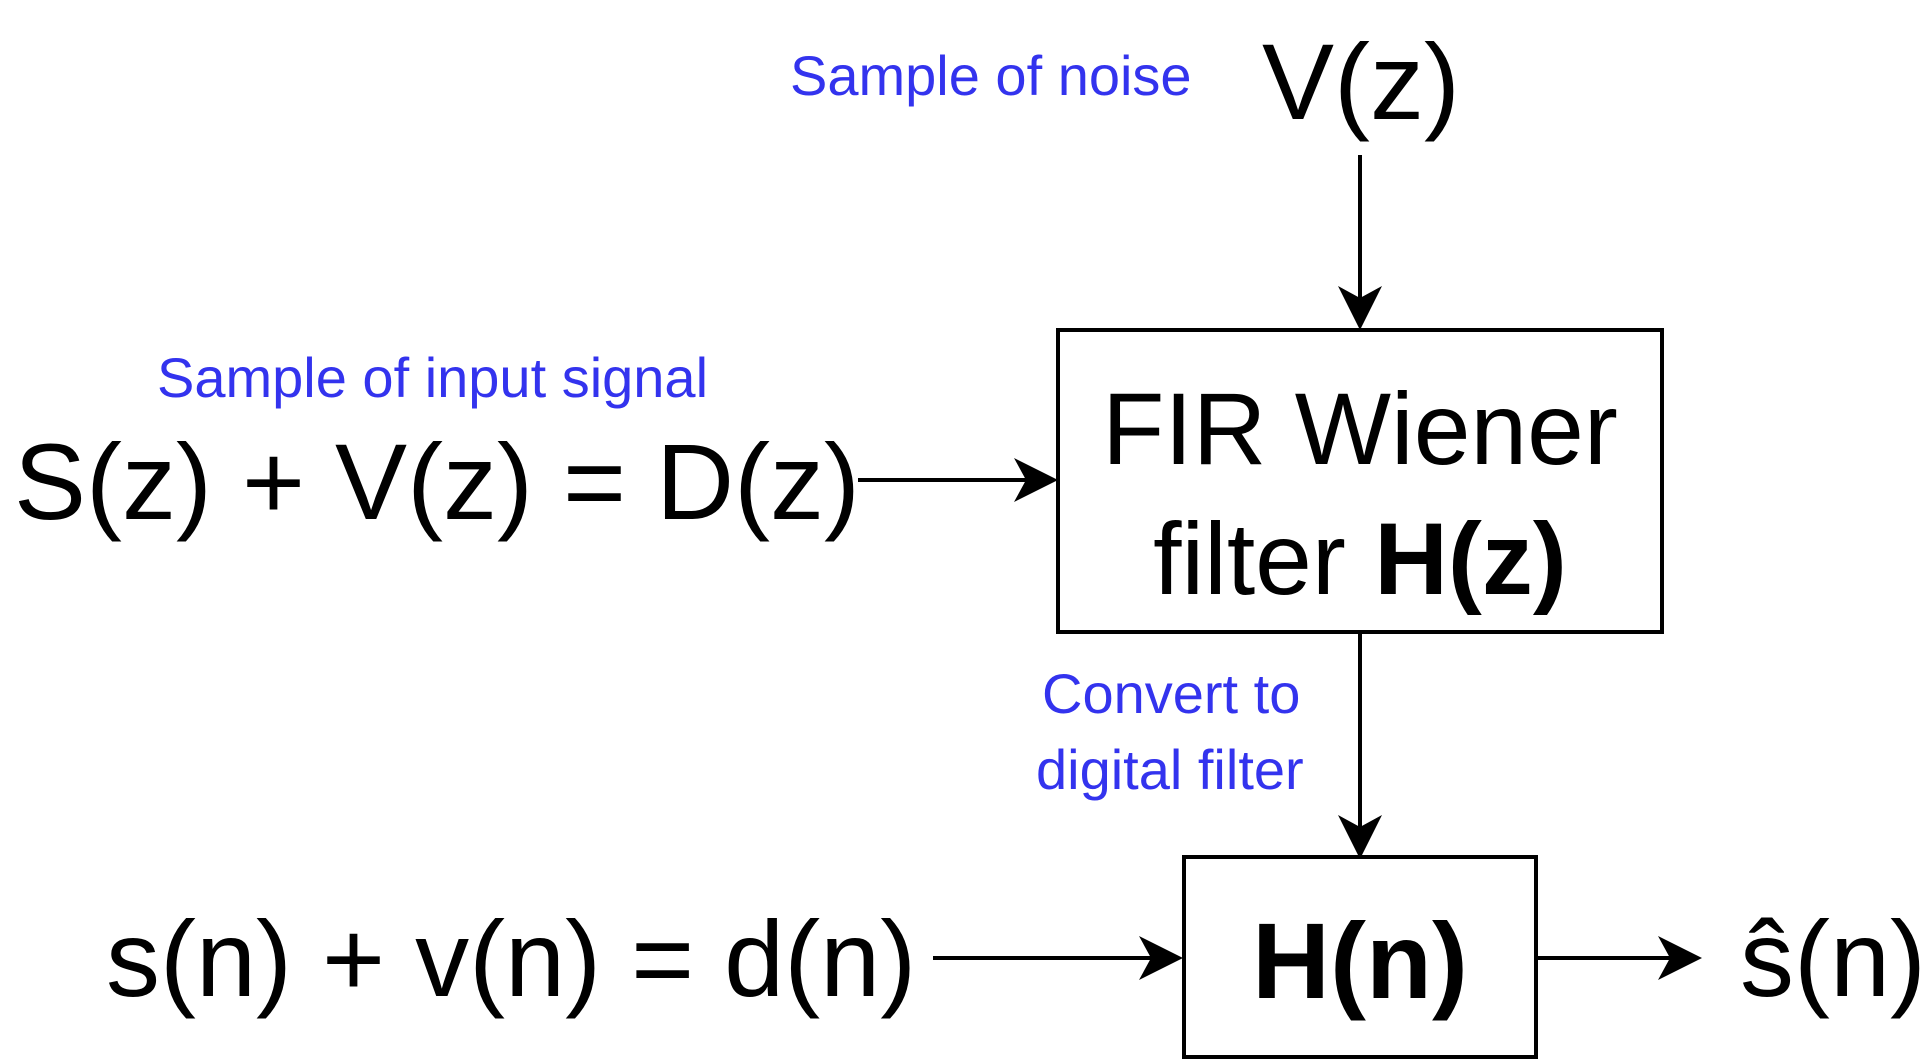  Describe the element at coordinates (1264, 559) in the screenshot. I see `wiener-line2-prefix: filter` at that location.